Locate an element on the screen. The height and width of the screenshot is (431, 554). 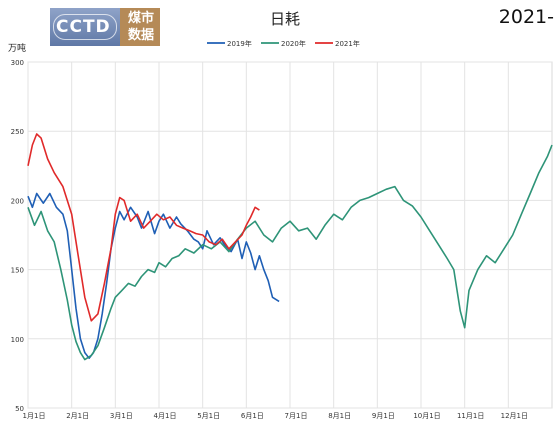
y-tick-label: 250 is located at coordinates (17, 132).